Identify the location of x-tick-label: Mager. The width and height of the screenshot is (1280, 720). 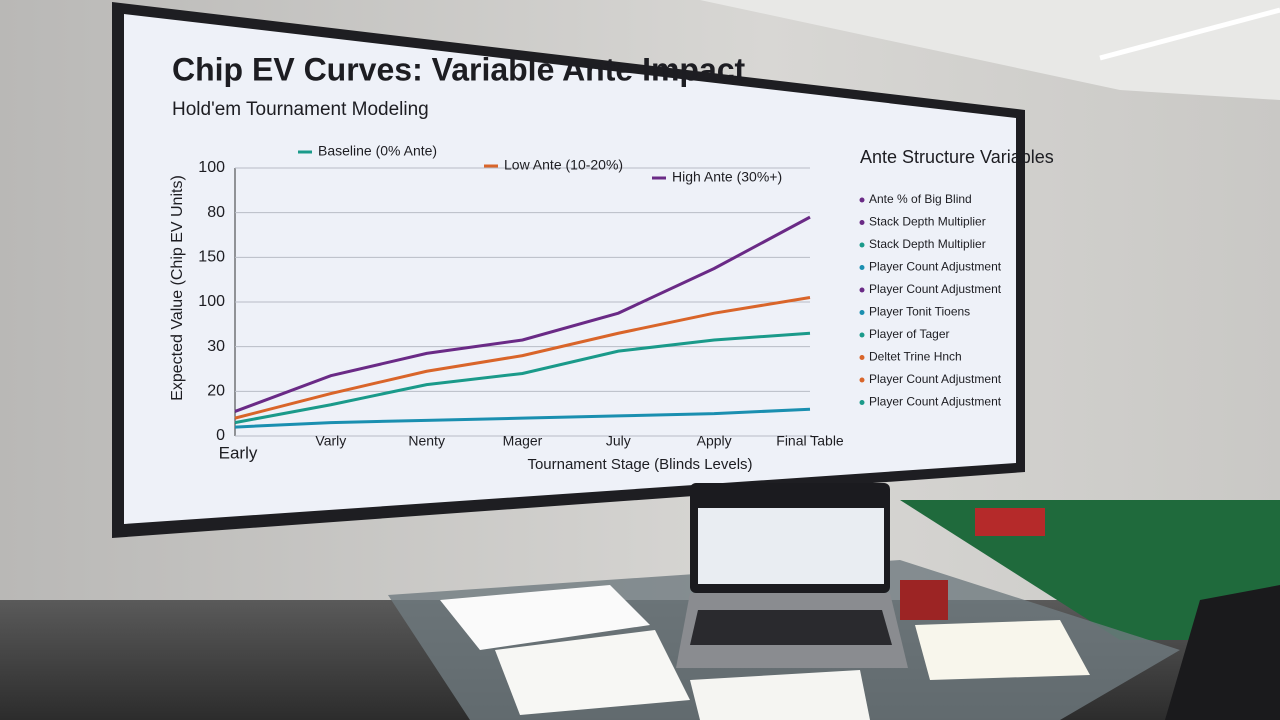
(523, 441).